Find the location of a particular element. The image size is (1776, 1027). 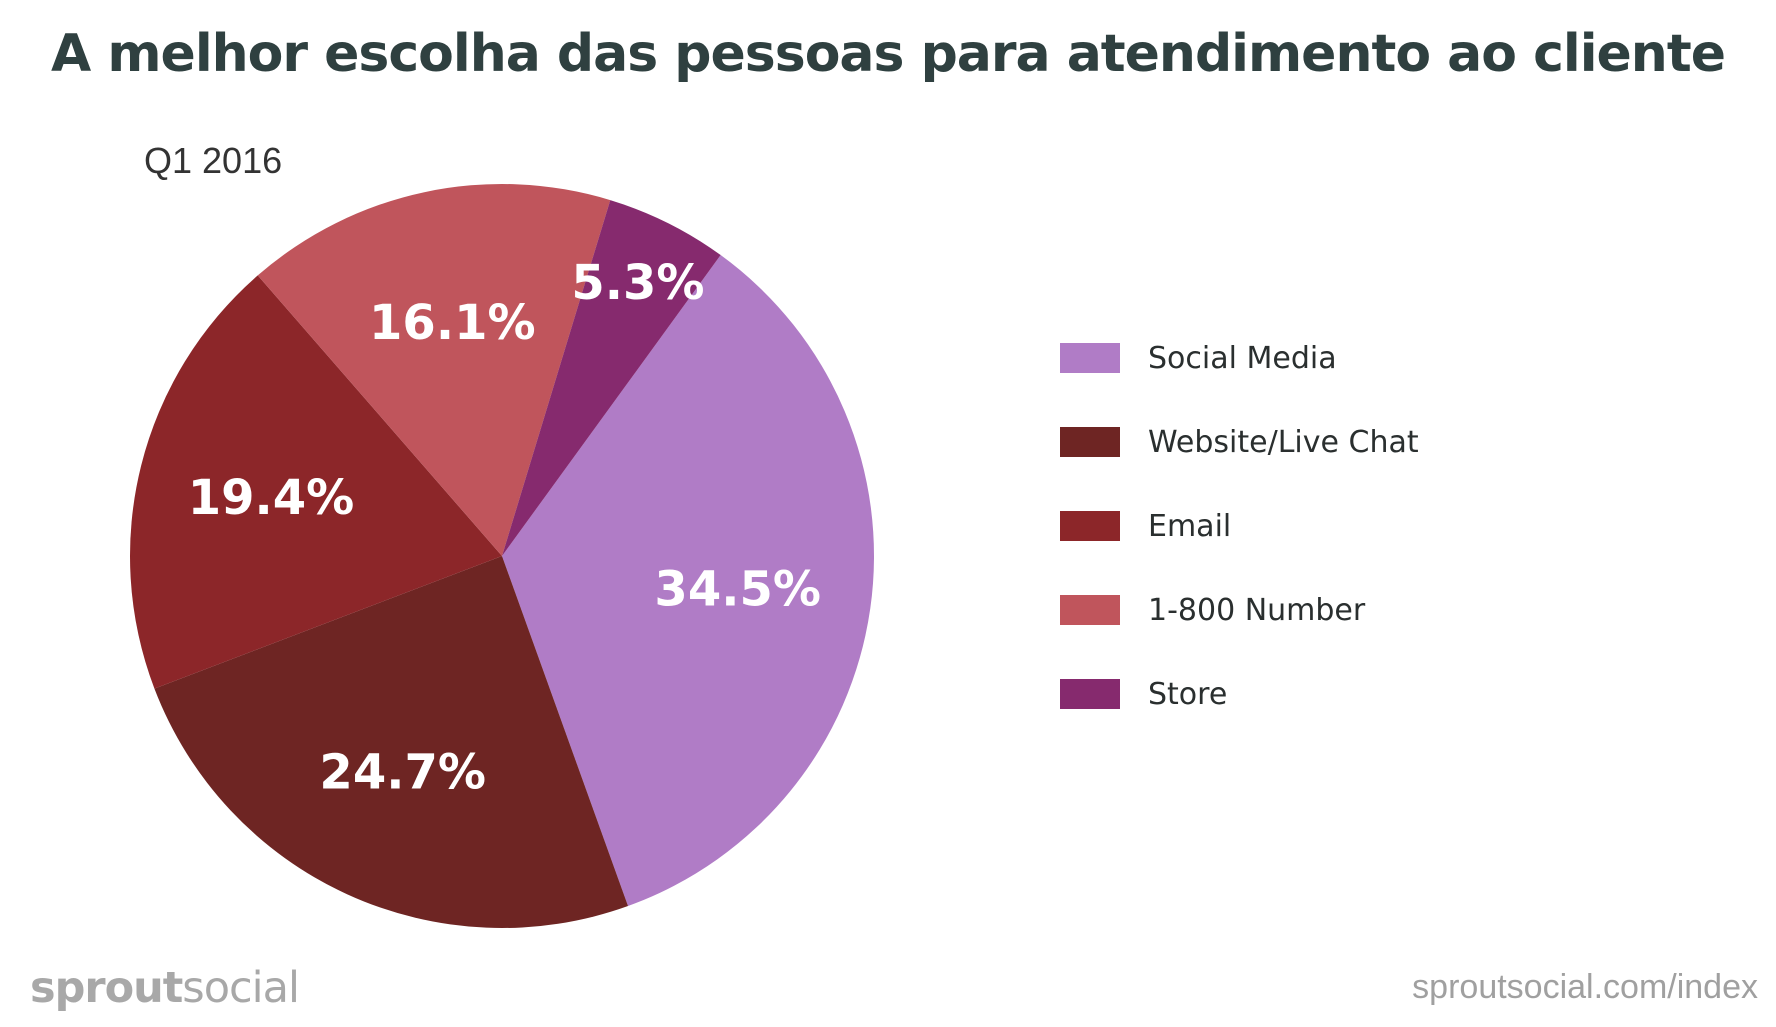

pie-slice-email is located at coordinates (315, 482).